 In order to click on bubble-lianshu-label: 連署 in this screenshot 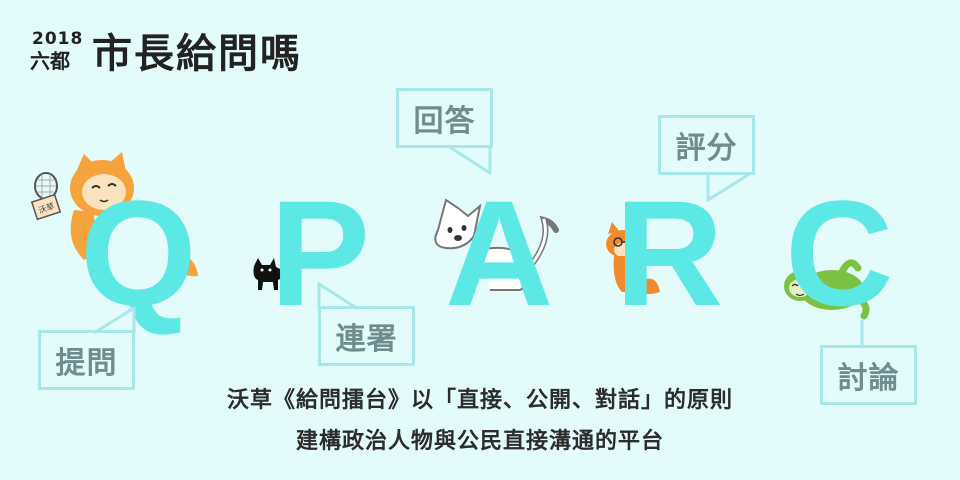, I will do `click(366, 339)`.